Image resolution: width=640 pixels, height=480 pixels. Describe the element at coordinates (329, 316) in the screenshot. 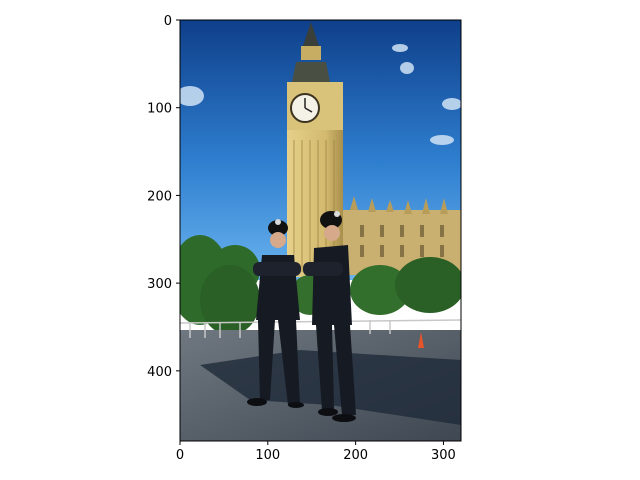

I see `police-officer-right` at that location.